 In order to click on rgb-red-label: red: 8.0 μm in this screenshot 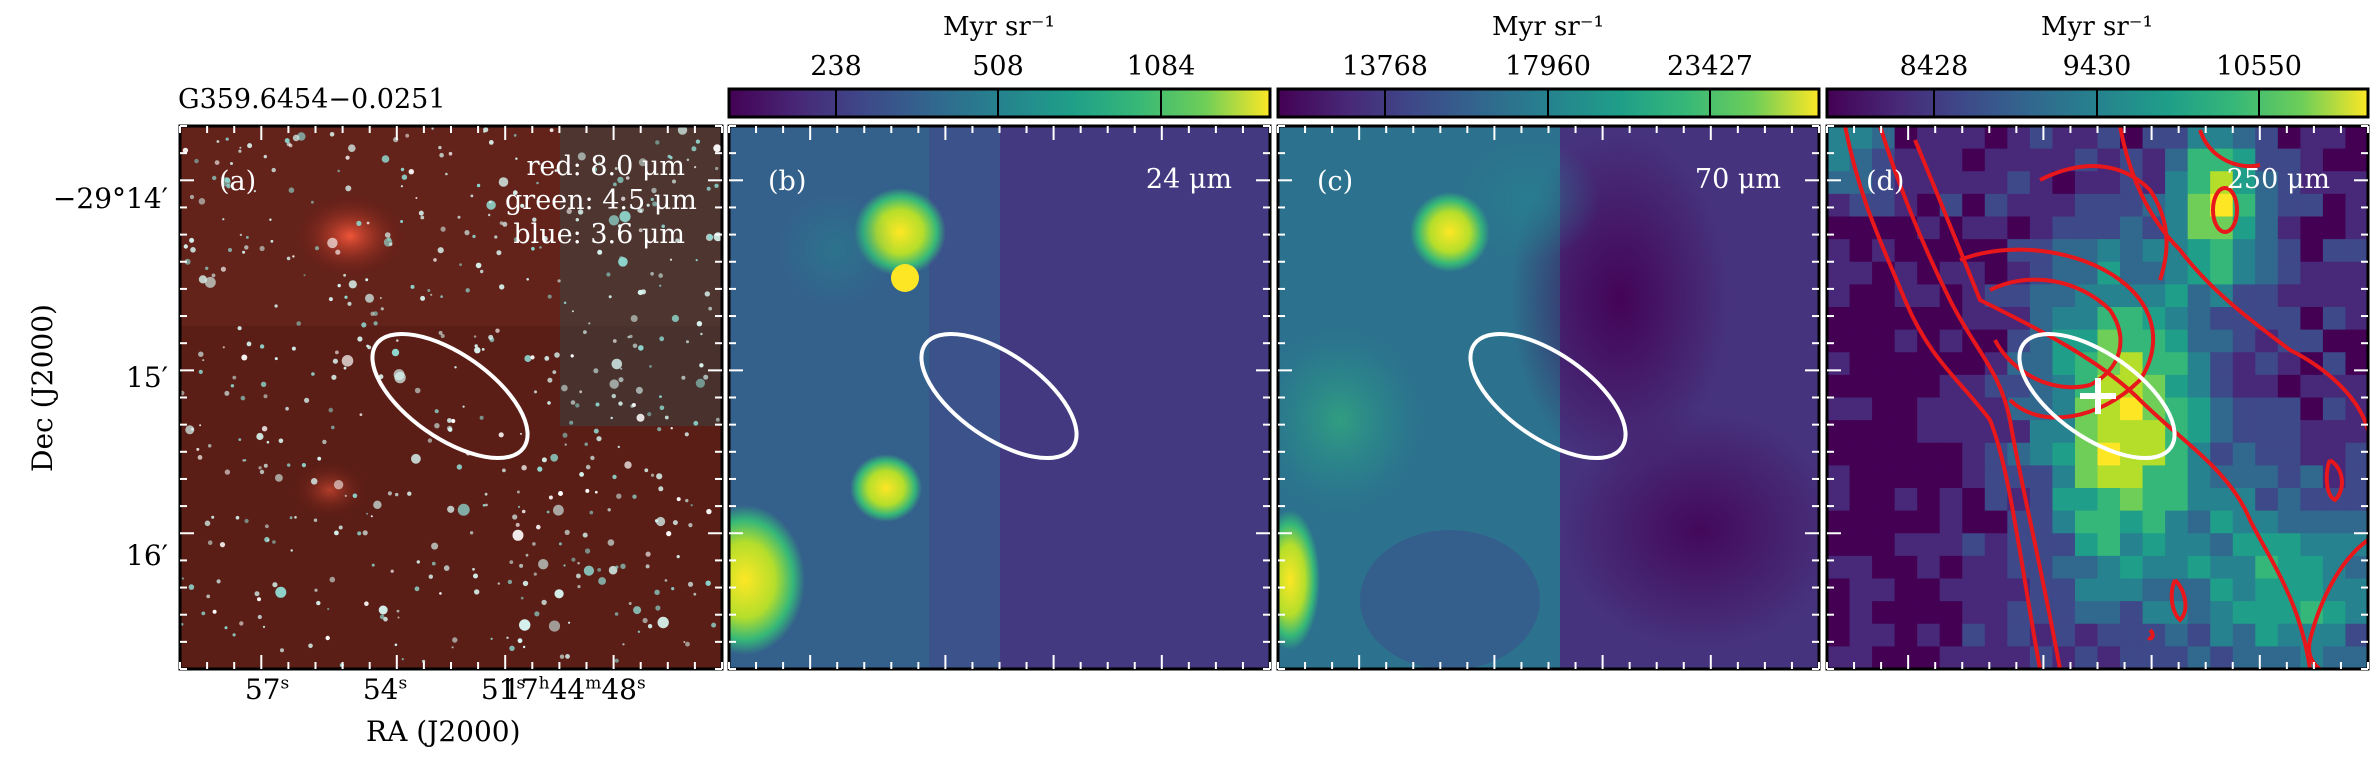, I will do `click(605, 166)`.